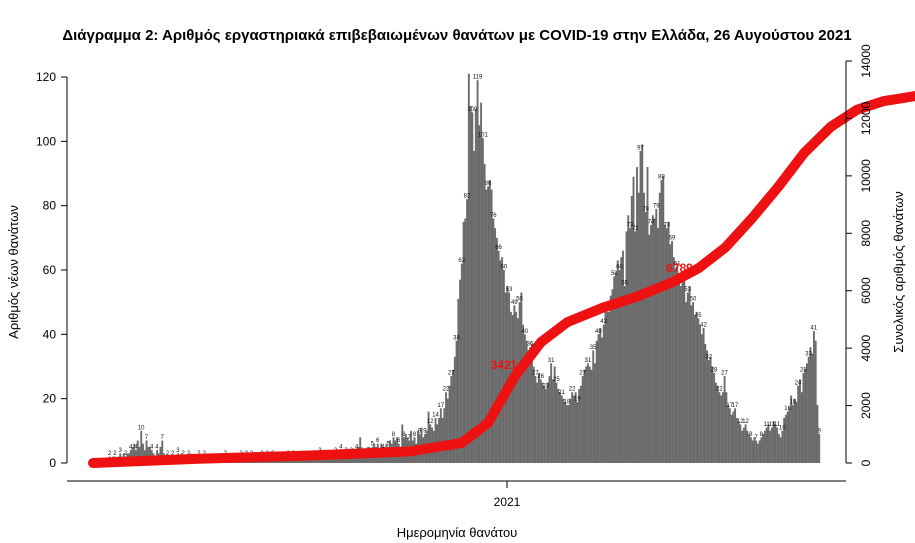 The height and width of the screenshot is (543, 915). What do you see at coordinates (507, 502) in the screenshot?
I see `x-tick-label: 2021` at bounding box center [507, 502].